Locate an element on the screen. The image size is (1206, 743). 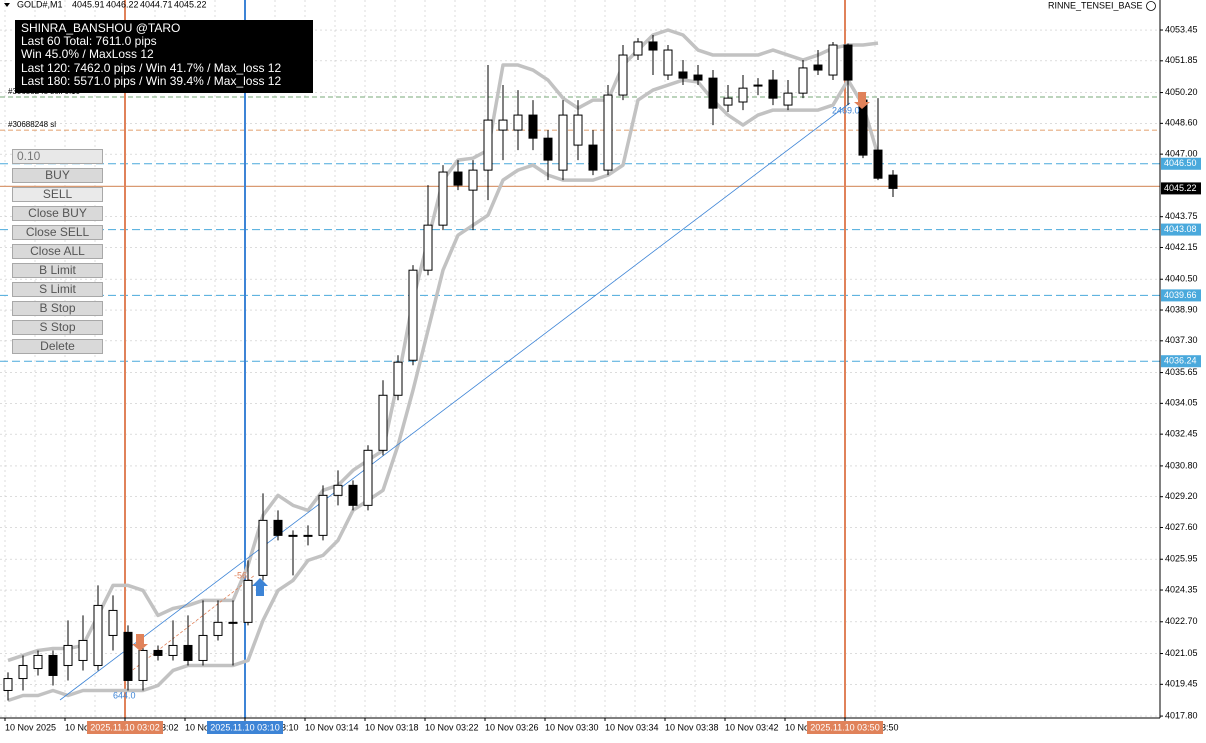
time-marker-box is located at coordinates (845, 727).